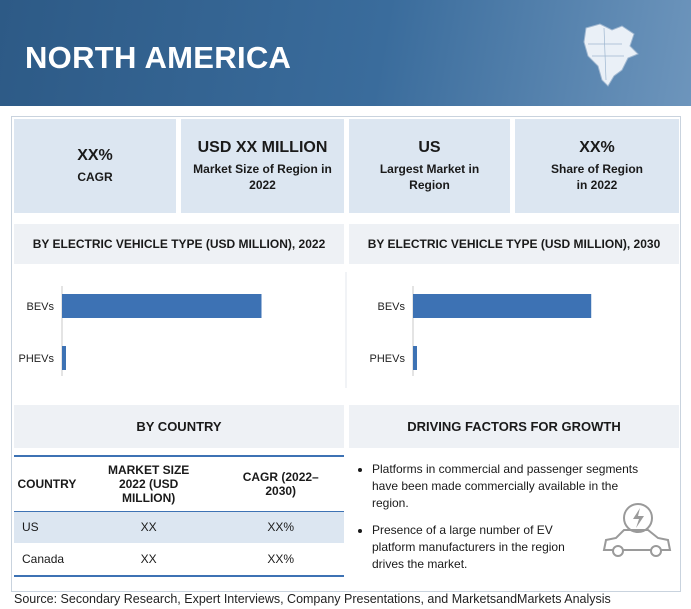 This screenshot has width=691, height=609. I want to click on map-icon, so click(611, 55).